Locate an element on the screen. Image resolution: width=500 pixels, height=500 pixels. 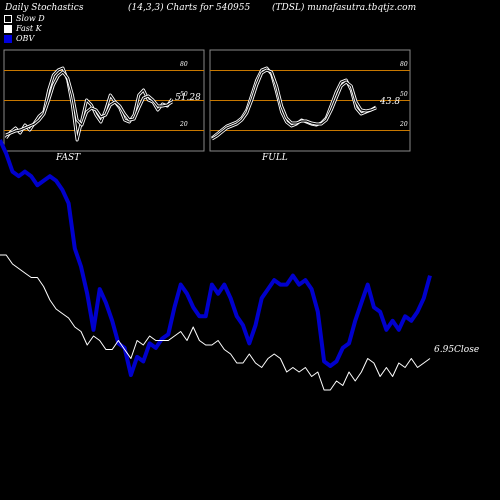
full-lines-series-1-outline is located at coordinates (294, 104).